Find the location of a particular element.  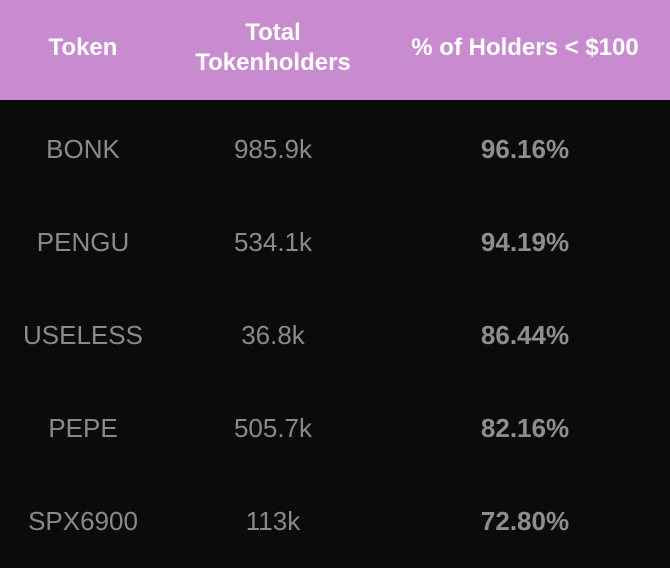

cell-pct-holders: 72.80% is located at coordinates (525, 521).